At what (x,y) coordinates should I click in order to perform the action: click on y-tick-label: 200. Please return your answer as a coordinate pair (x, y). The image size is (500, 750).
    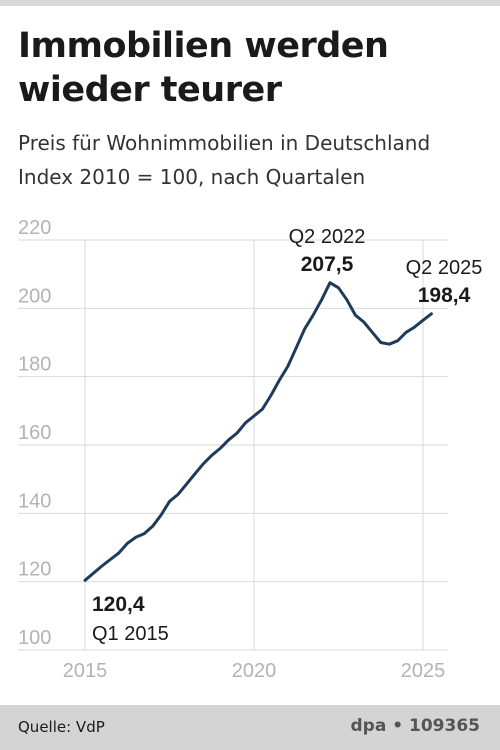
    Looking at the image, I should click on (34, 296).